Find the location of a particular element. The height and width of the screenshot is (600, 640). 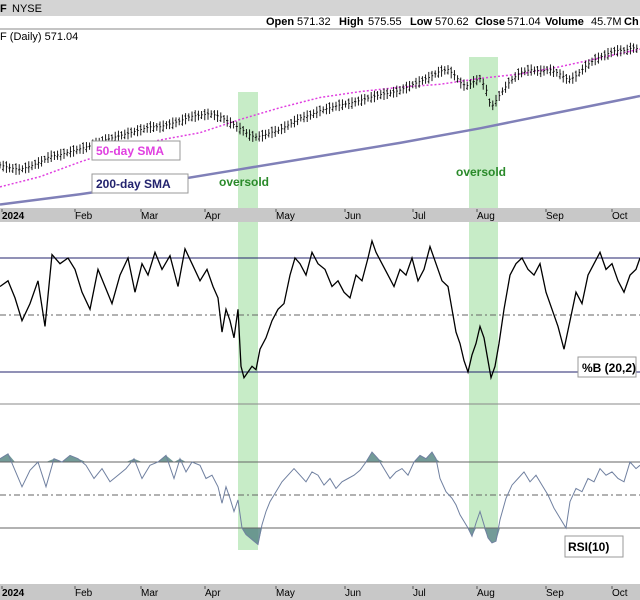

date-axis-bottom: 2024 Feb Mar Apr May Jun Jul Aug Sep Oct is located at coordinates (314, 592).